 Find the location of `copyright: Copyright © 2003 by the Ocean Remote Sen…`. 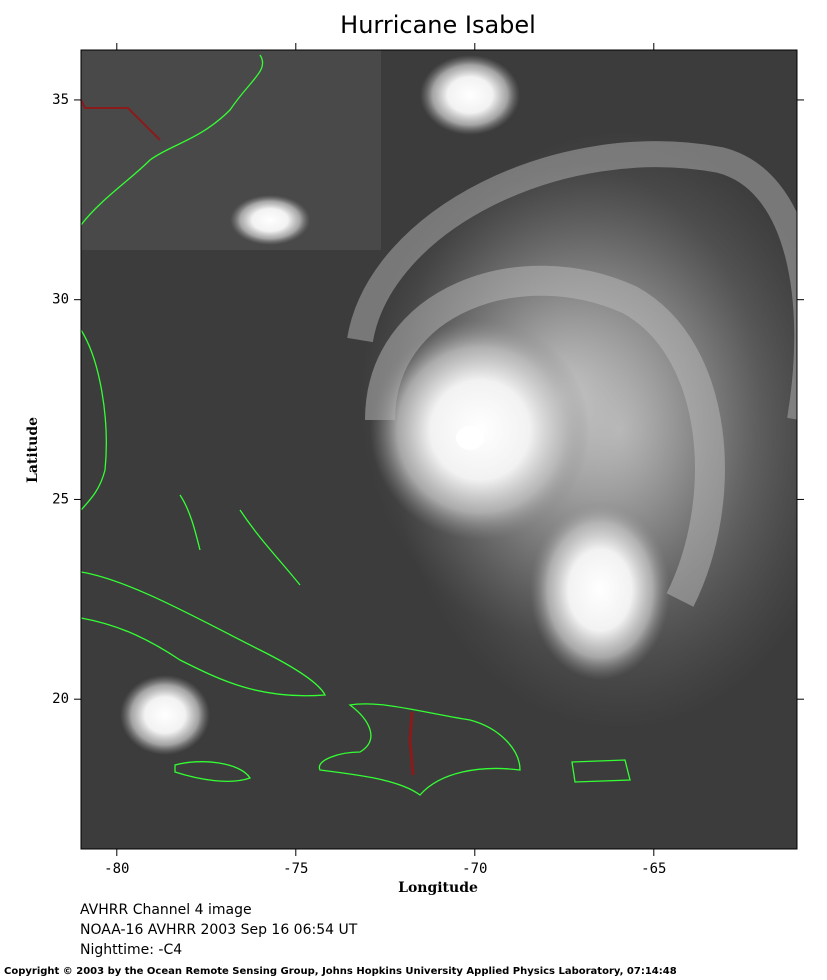

copyright: Copyright © 2003 by the Ocean Remote Sen… is located at coordinates (340, 971).